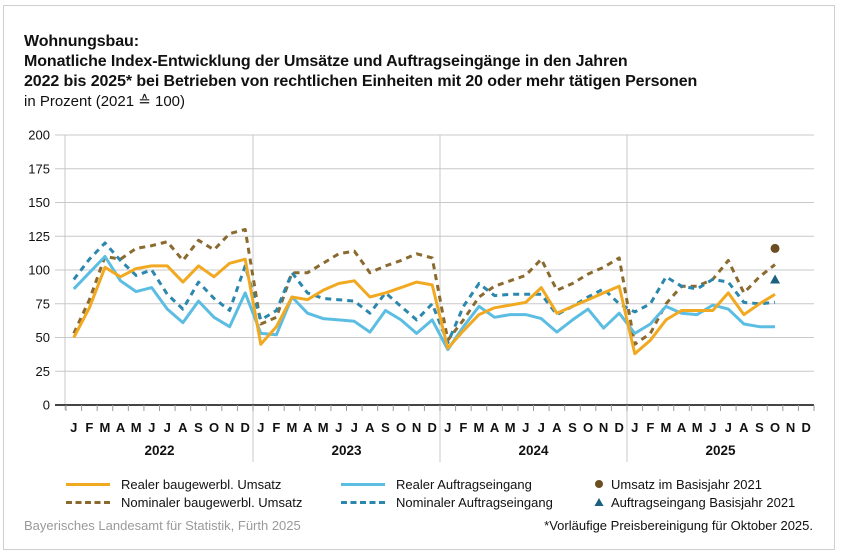 Image resolution: width=841 pixels, height=557 pixels. Describe the element at coordinates (775, 279) in the screenshot. I see `marker-auftrag-2021` at that location.